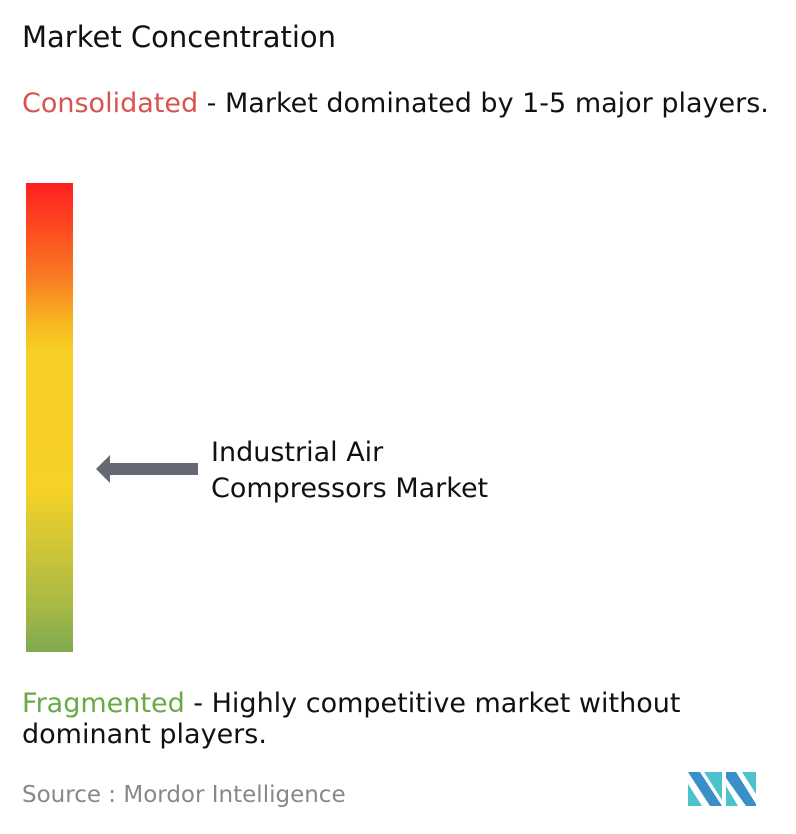 The image size is (796, 834). Describe the element at coordinates (110, 103) in the screenshot. I see `consolidated-label: Consolidated` at that location.